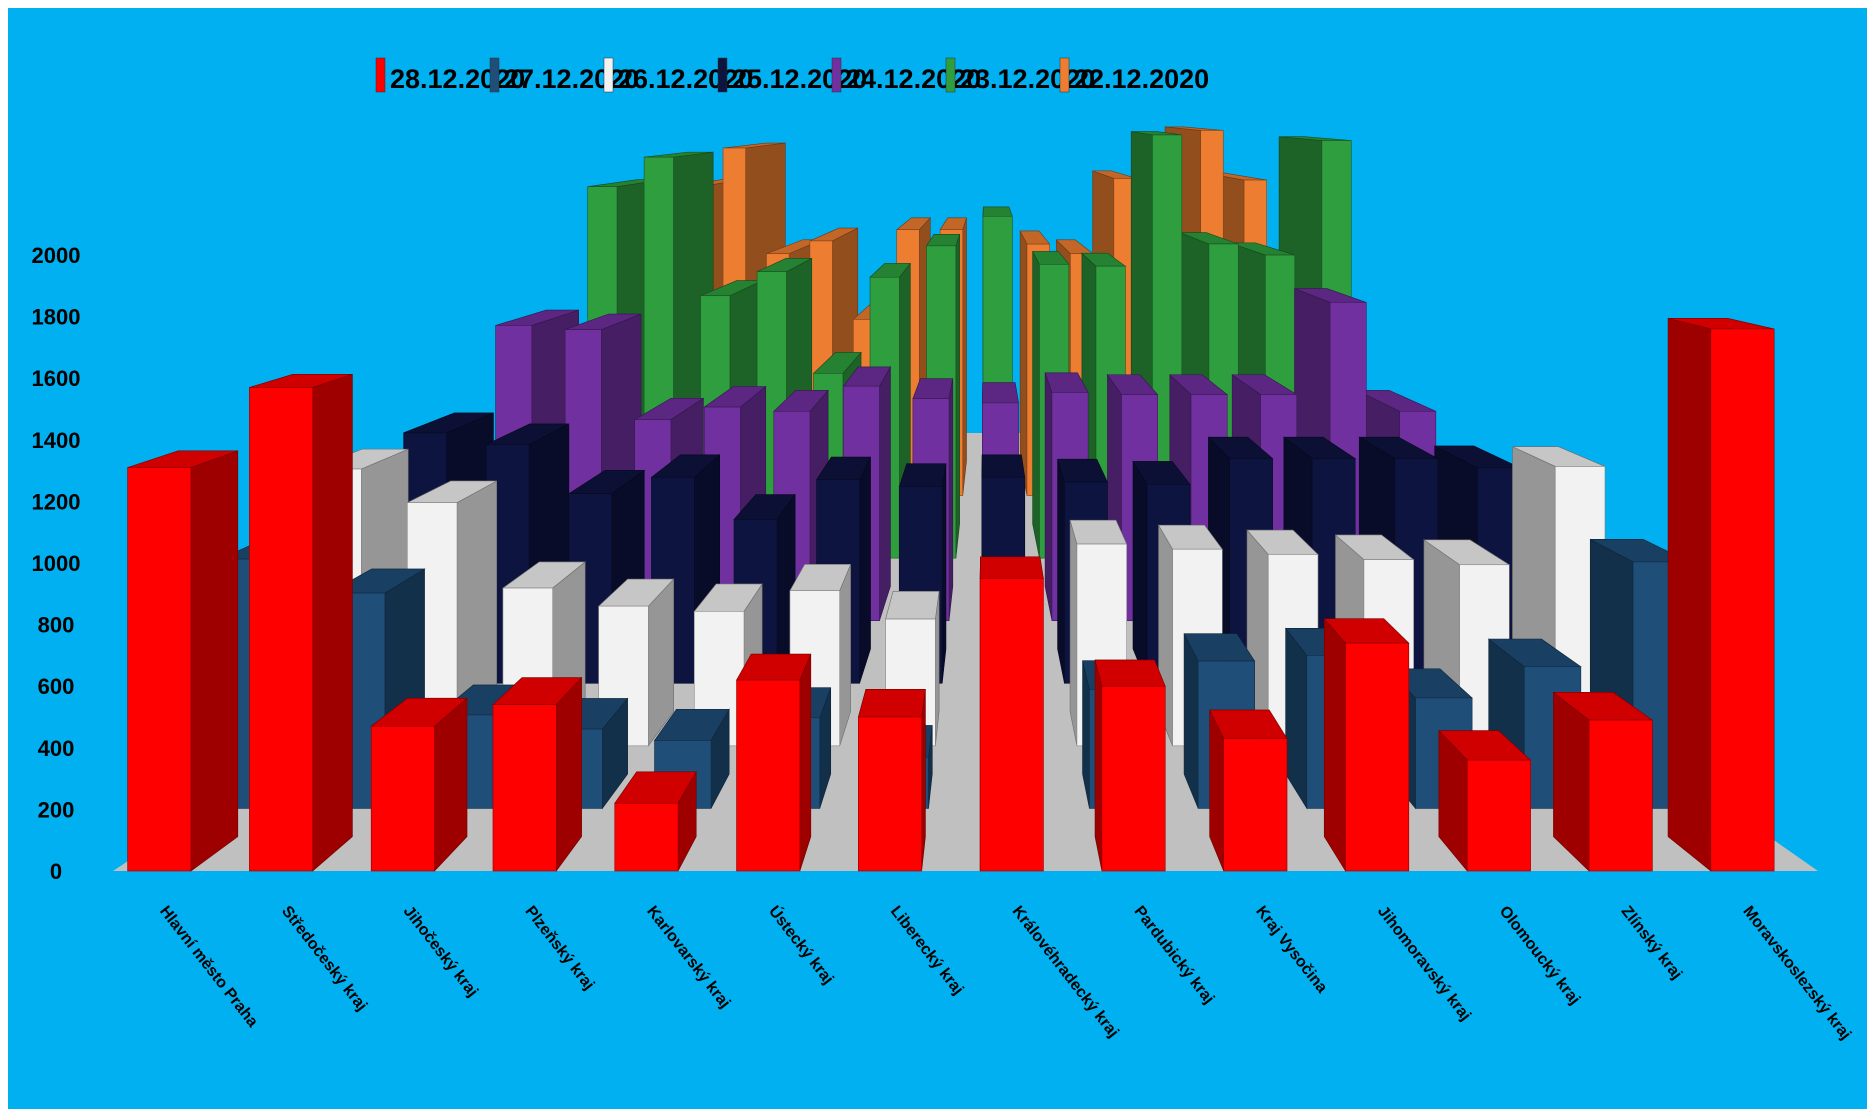 The width and height of the screenshot is (1867, 1109). What do you see at coordinates (913, 79) in the screenshot?
I see `legend-label: 24.12.2020` at bounding box center [913, 79].